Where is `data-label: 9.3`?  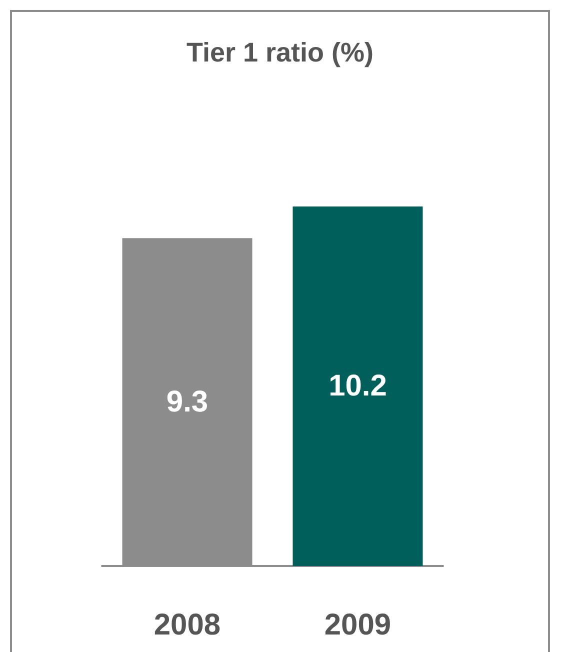
data-label: 9.3 is located at coordinates (187, 402).